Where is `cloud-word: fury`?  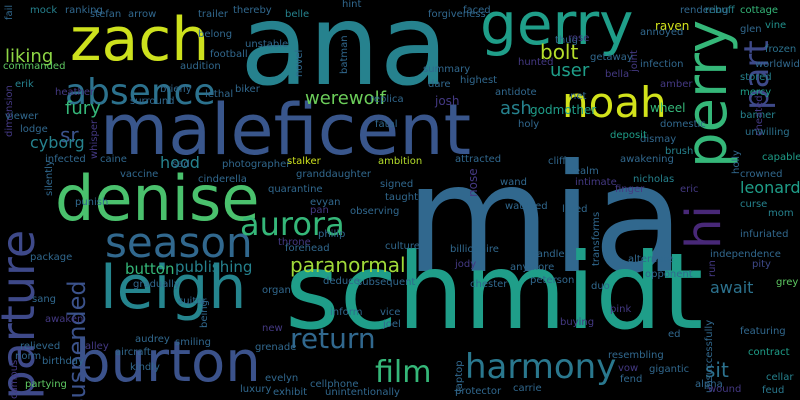
cloud-word: fury is located at coordinates (83, 108).